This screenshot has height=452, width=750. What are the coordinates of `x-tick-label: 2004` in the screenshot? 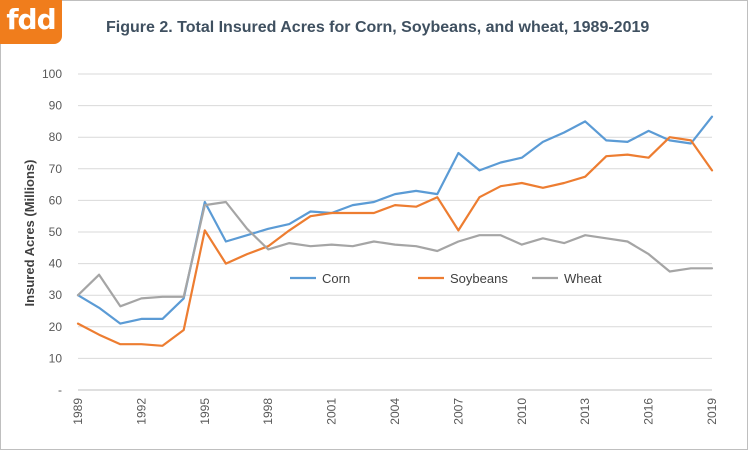 It's located at (395, 411).